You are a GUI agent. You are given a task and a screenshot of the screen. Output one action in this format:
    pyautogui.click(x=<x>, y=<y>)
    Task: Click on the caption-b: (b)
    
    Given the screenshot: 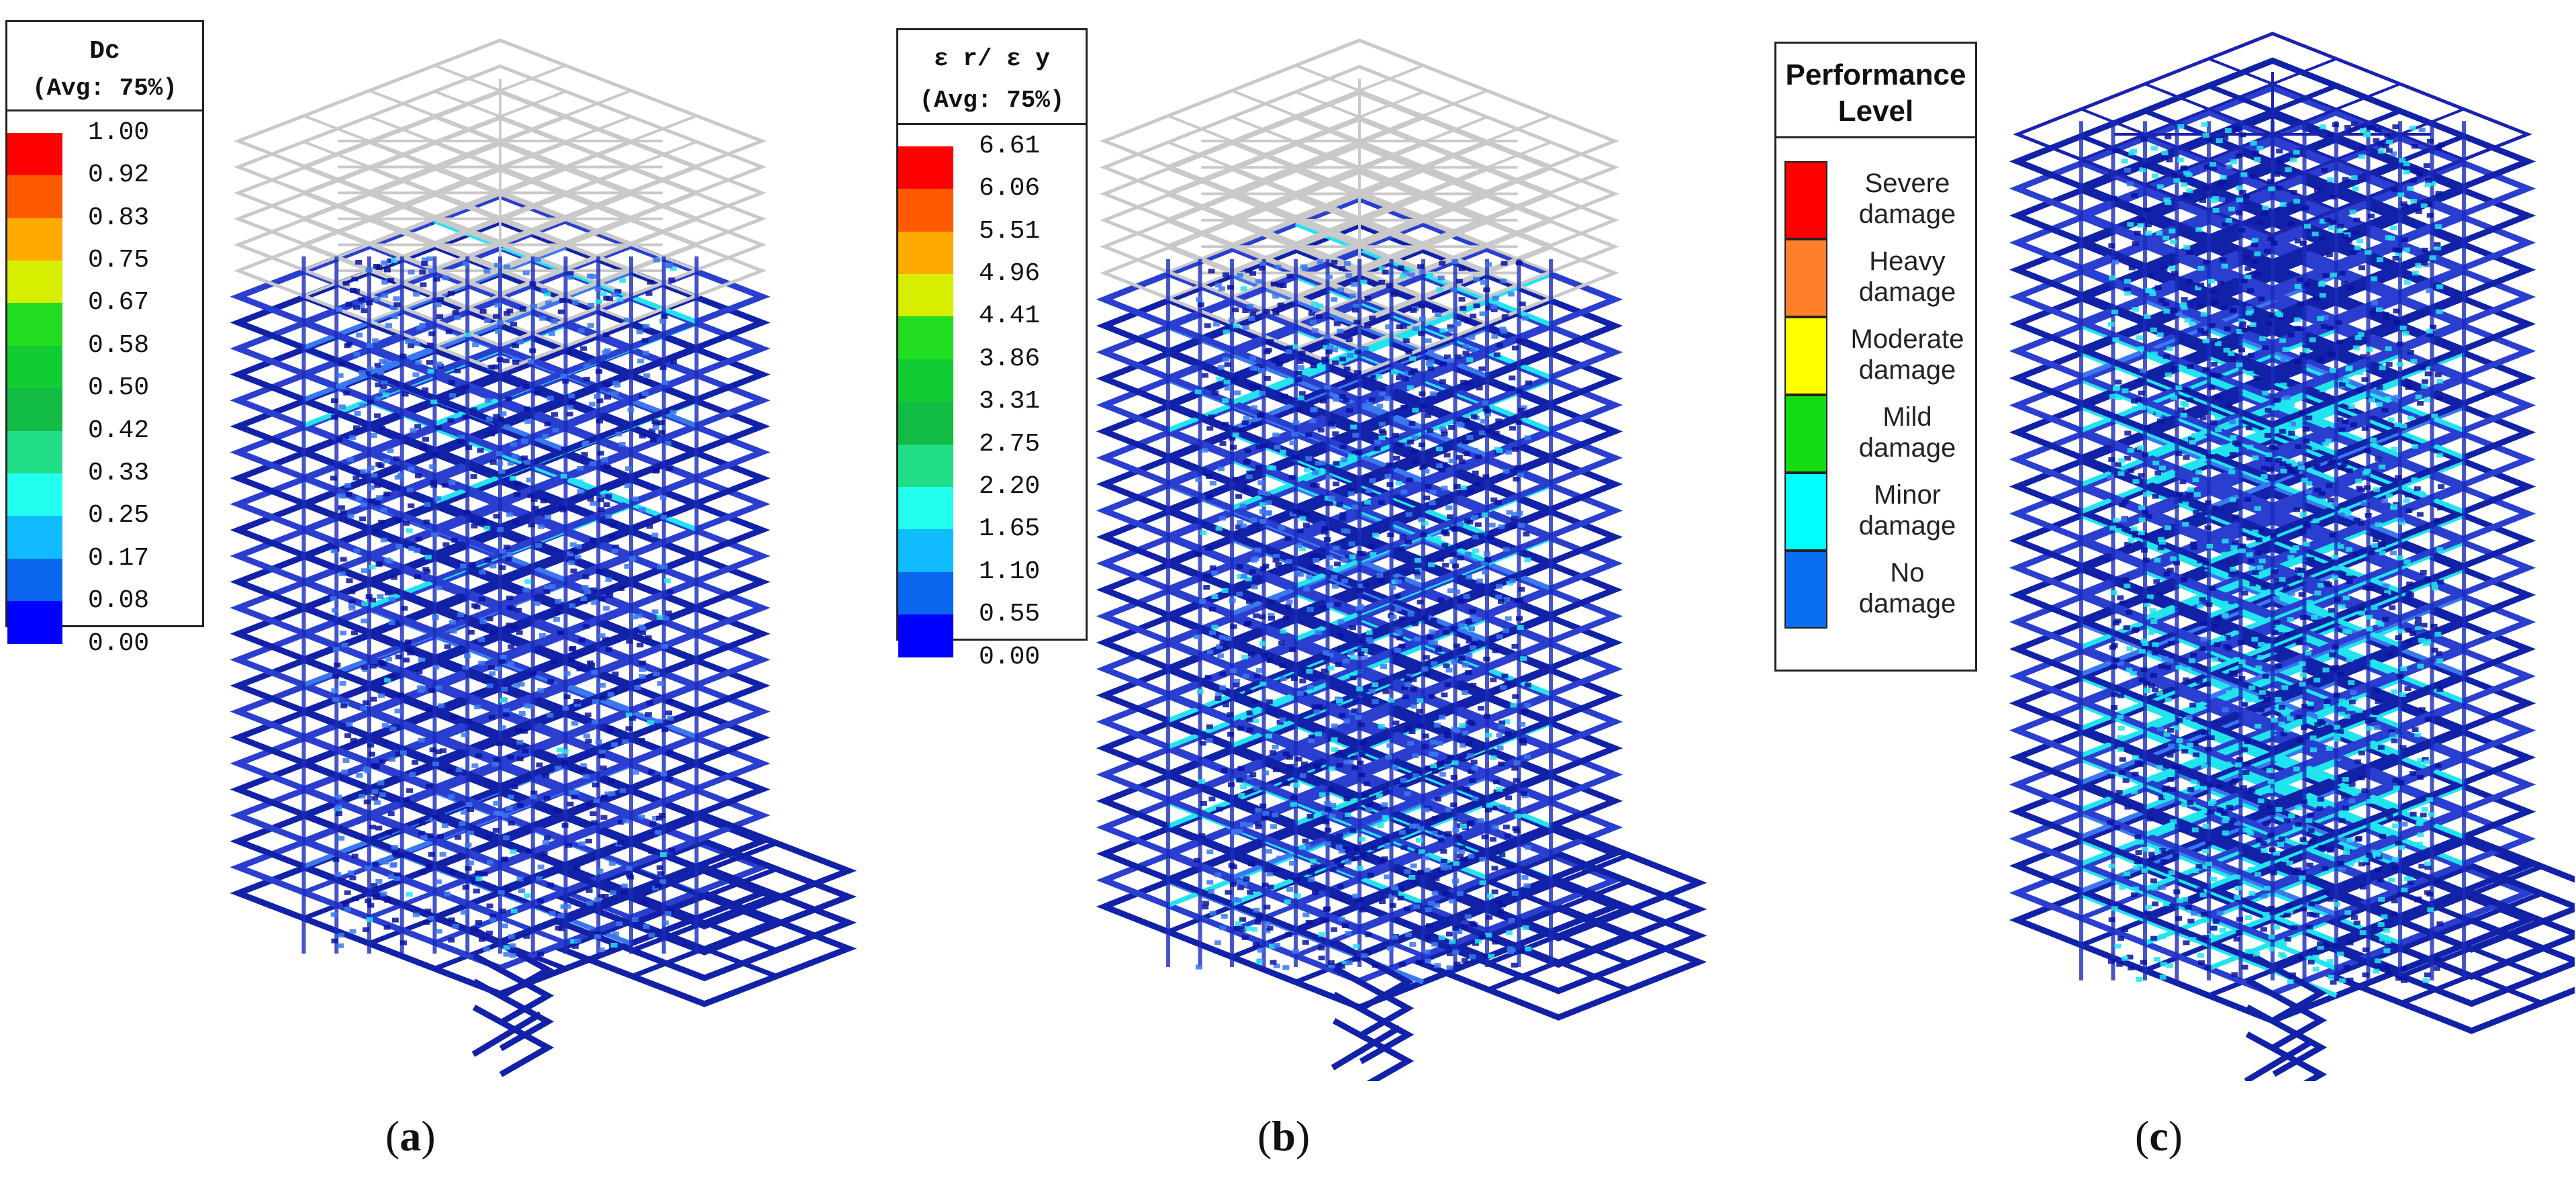 What is the action you would take?
    pyautogui.click(x=1283, y=1136)
    